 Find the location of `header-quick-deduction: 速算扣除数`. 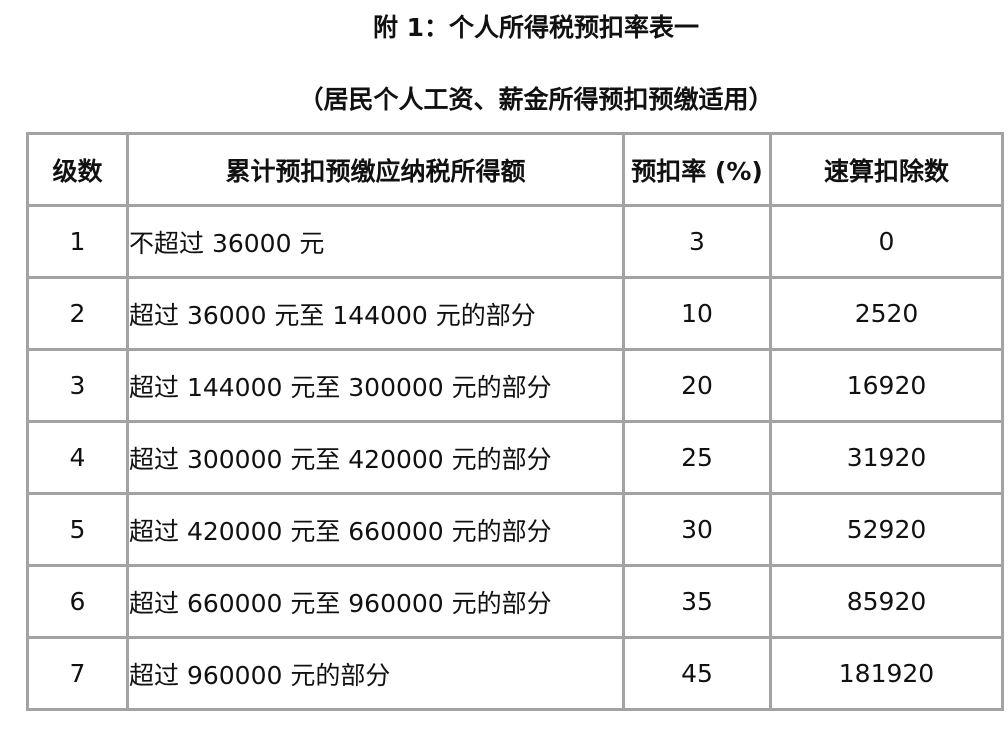

header-quick-deduction: 速算扣除数 is located at coordinates (886, 169).